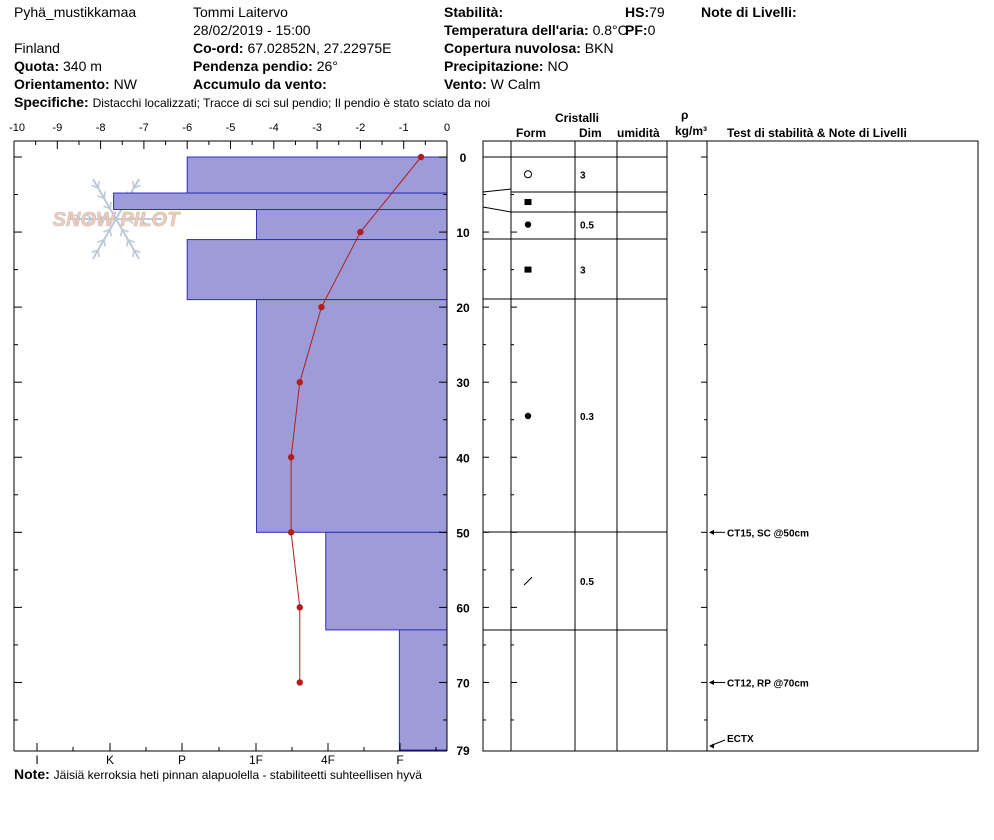 The width and height of the screenshot is (994, 840). Describe the element at coordinates (404, 128) in the screenshot. I see `temp-tick-label: -1` at that location.